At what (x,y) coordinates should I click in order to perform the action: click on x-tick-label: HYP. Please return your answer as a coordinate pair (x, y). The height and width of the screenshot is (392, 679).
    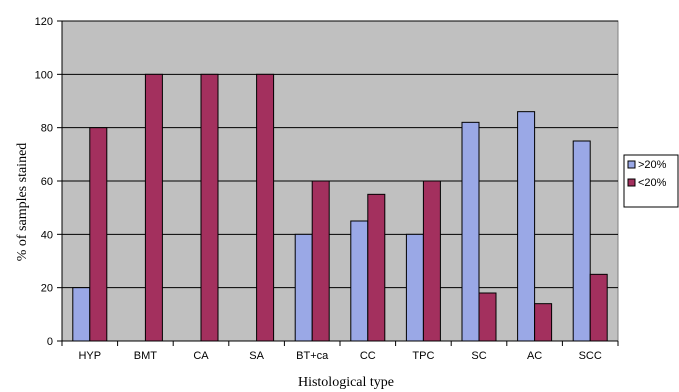
    Looking at the image, I should click on (89, 356).